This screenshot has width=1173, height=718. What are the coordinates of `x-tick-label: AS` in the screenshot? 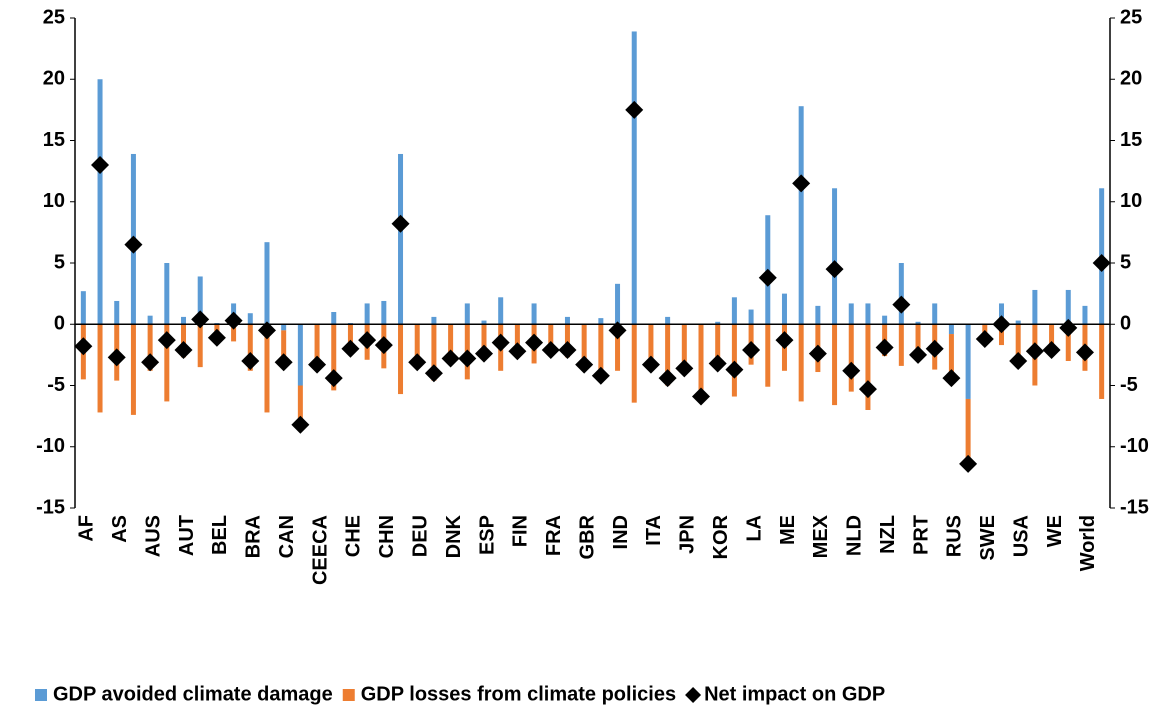 It's located at (120, 529).